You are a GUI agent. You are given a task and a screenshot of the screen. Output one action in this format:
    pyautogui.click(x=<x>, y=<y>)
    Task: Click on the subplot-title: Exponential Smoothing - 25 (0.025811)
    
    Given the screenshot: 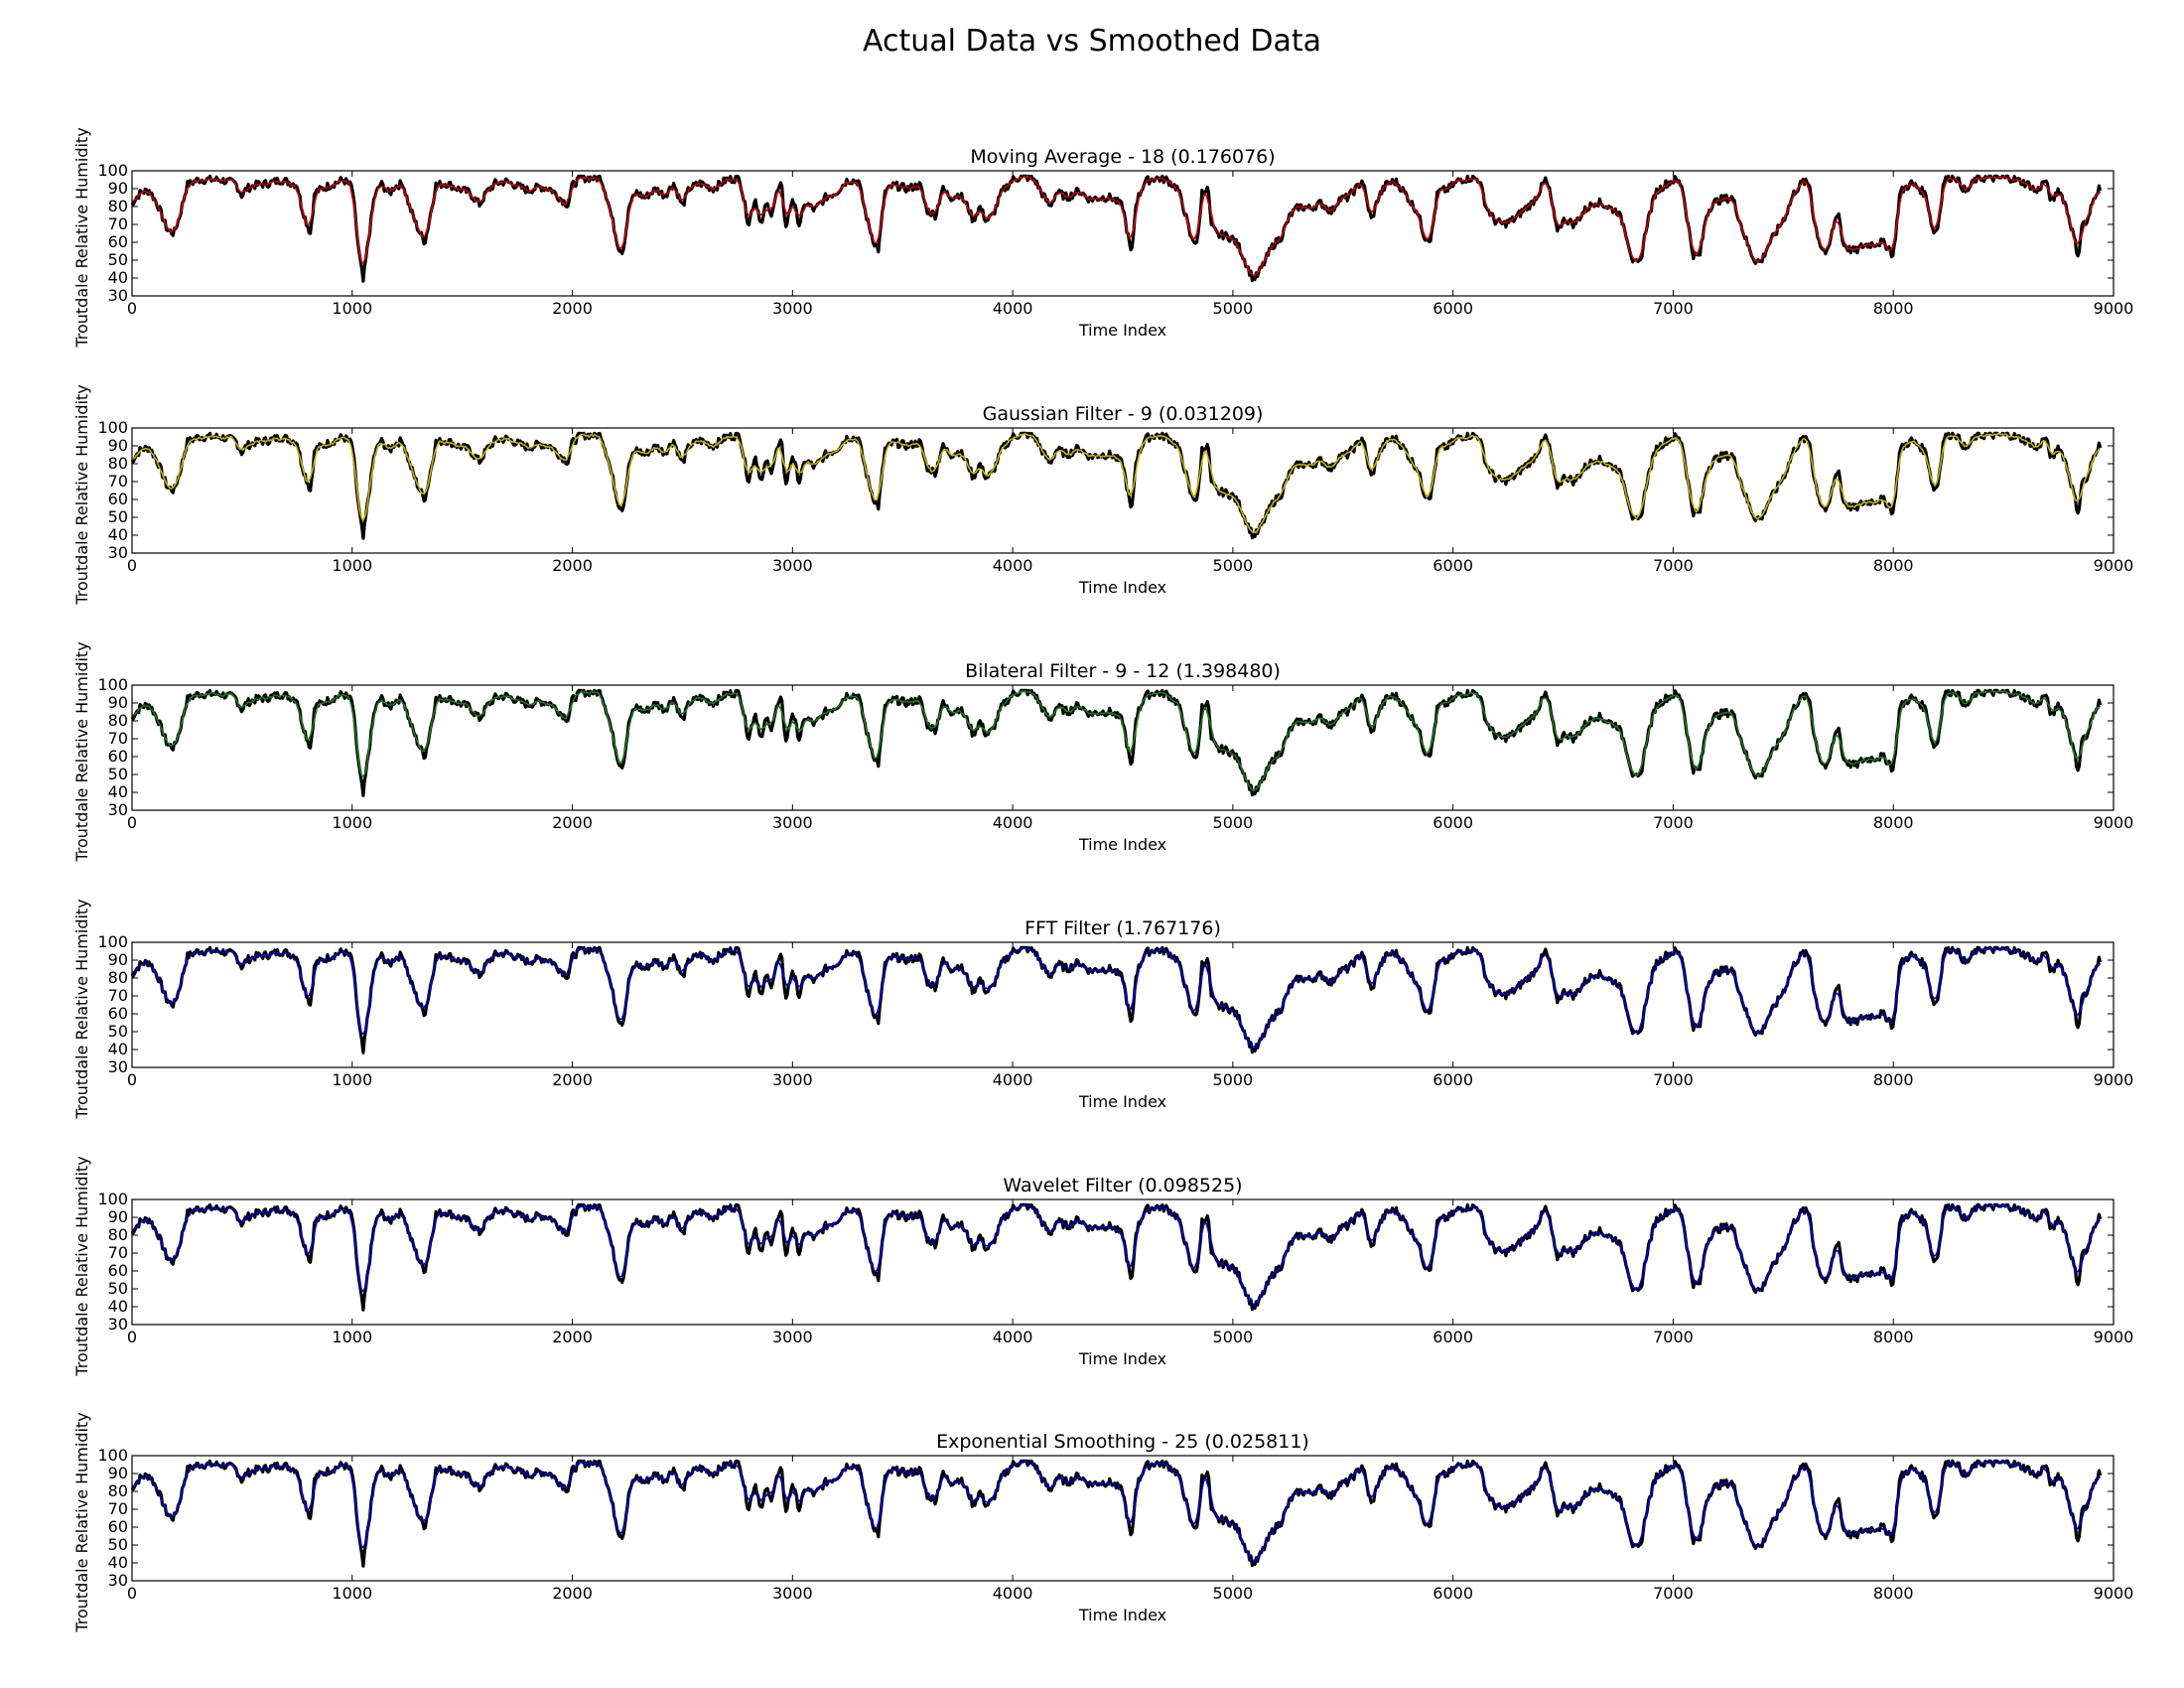 What is the action you would take?
    pyautogui.click(x=1122, y=1442)
    